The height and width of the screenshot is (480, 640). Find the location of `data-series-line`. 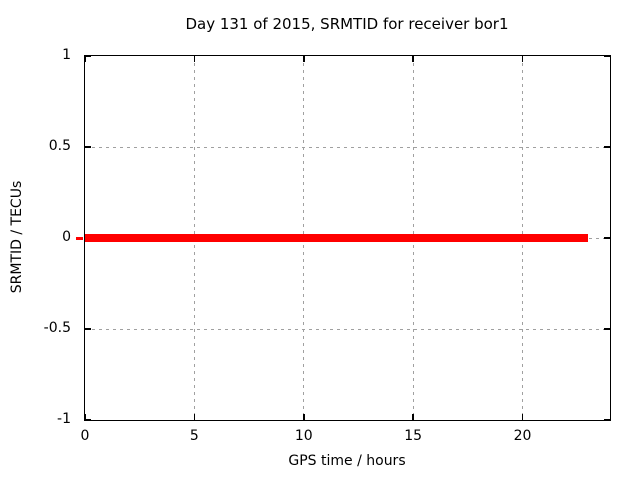

data-series-line is located at coordinates (337, 238).